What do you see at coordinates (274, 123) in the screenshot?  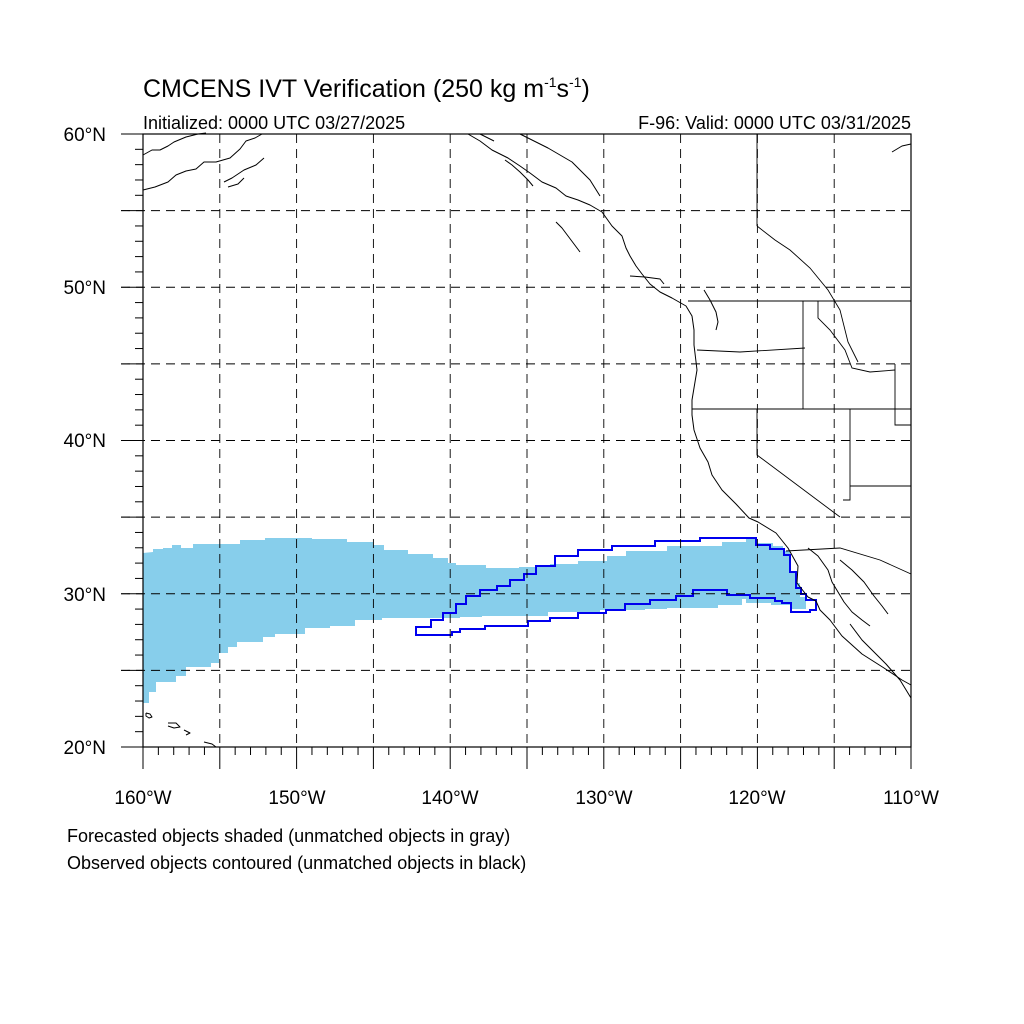 I see `init-time-label: Initialized: 0000 UTC 03/27/2025` at bounding box center [274, 123].